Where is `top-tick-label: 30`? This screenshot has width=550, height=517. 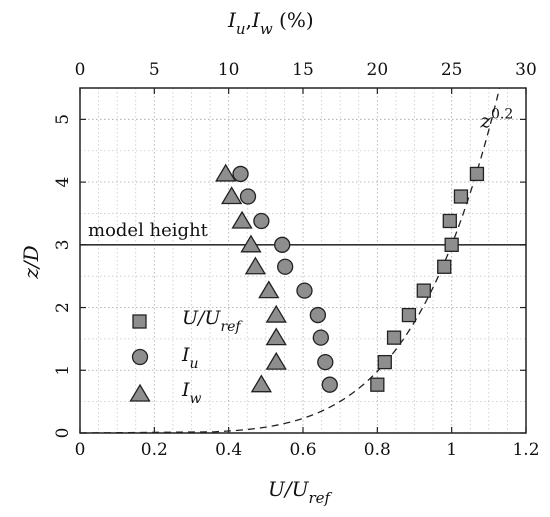
top-tick-label: 30 is located at coordinates (526, 70).